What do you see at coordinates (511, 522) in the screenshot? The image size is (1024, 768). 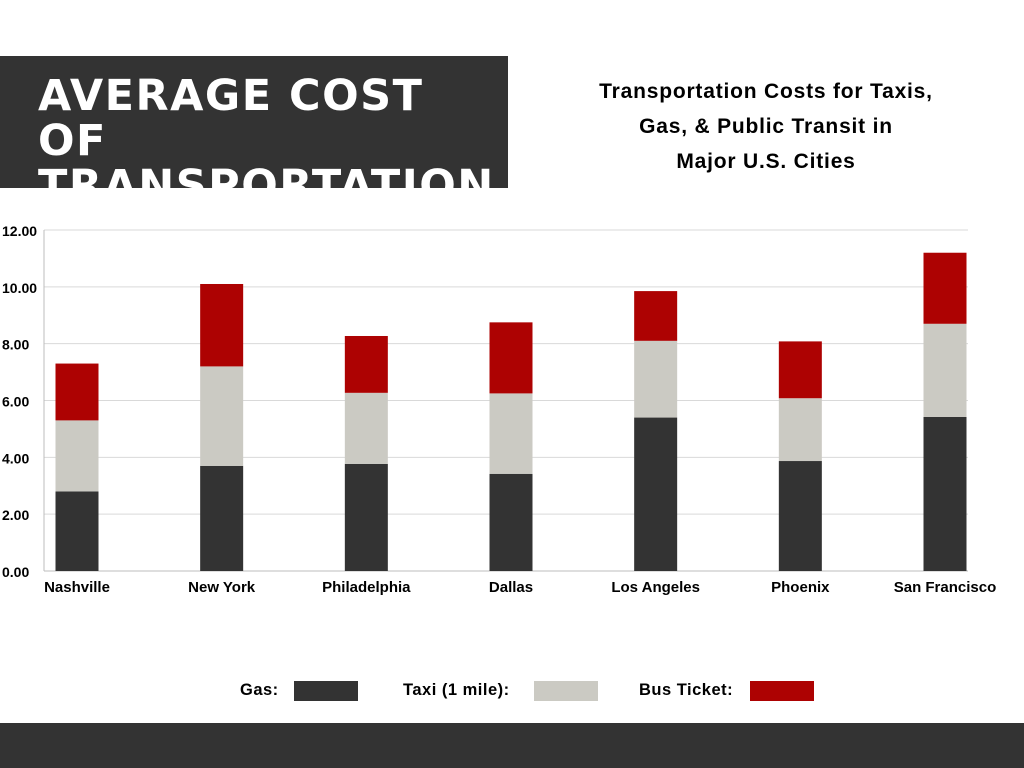 I see `bar-gas-dallas` at bounding box center [511, 522].